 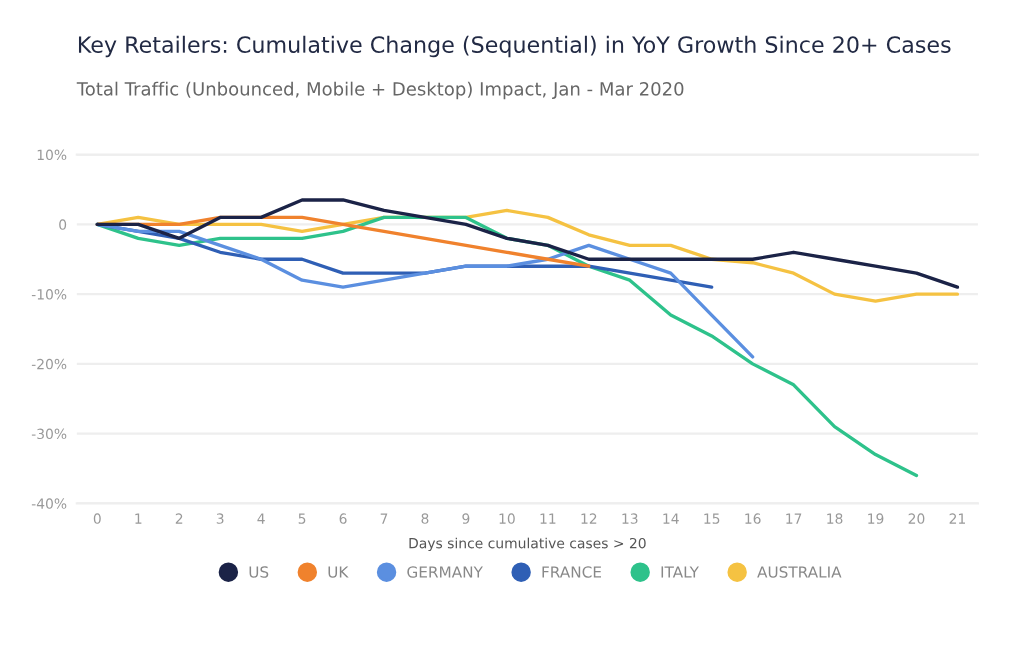 I want to click on chart-subtitle: Total Traffic (Unbounced, Mobile + Desktop) Impact, Jan - Mar 2020, so click(x=380, y=90).